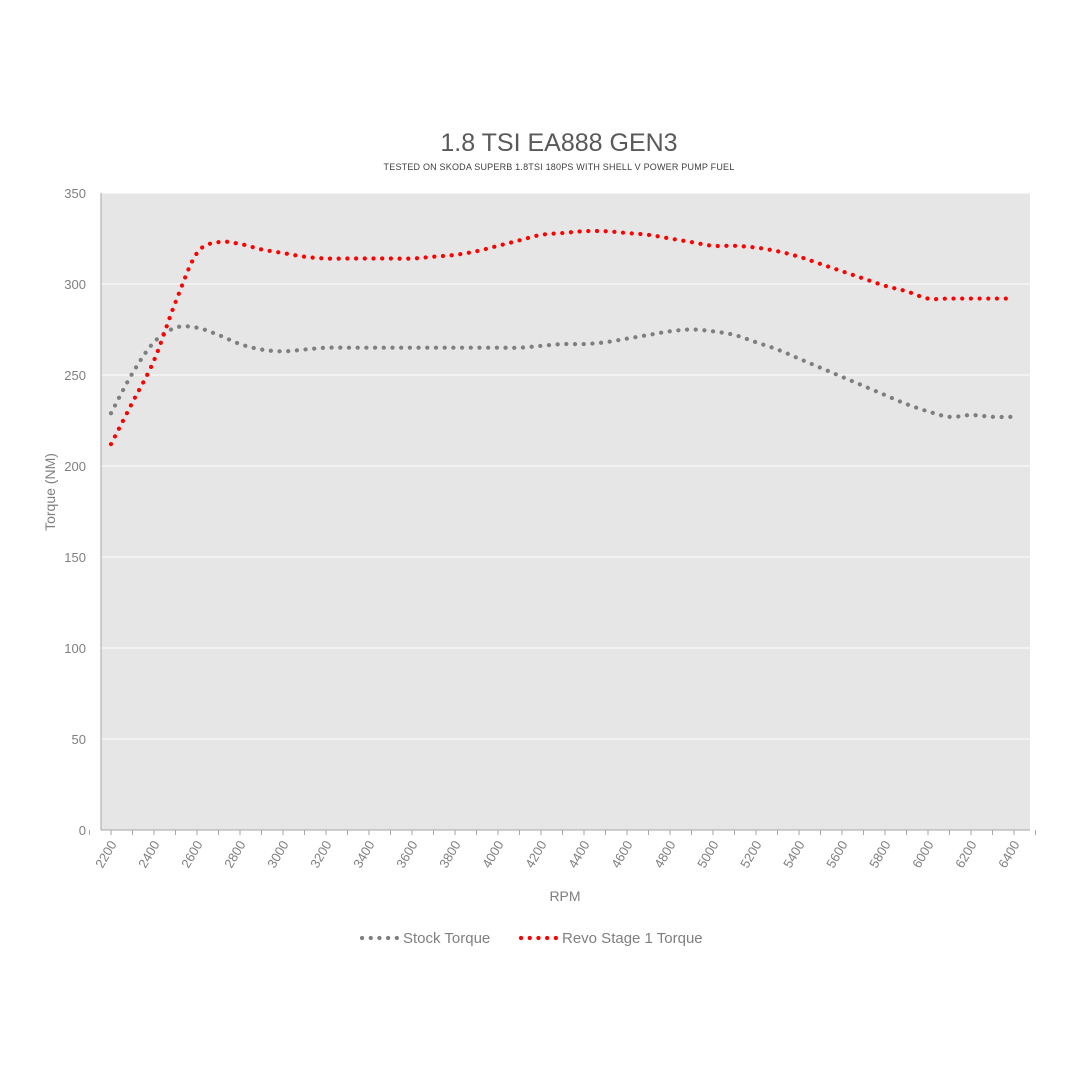 Image resolution: width=1080 pixels, height=1080 pixels. Describe the element at coordinates (75, 284) in the screenshot. I see `y-tick-label: 300` at that location.